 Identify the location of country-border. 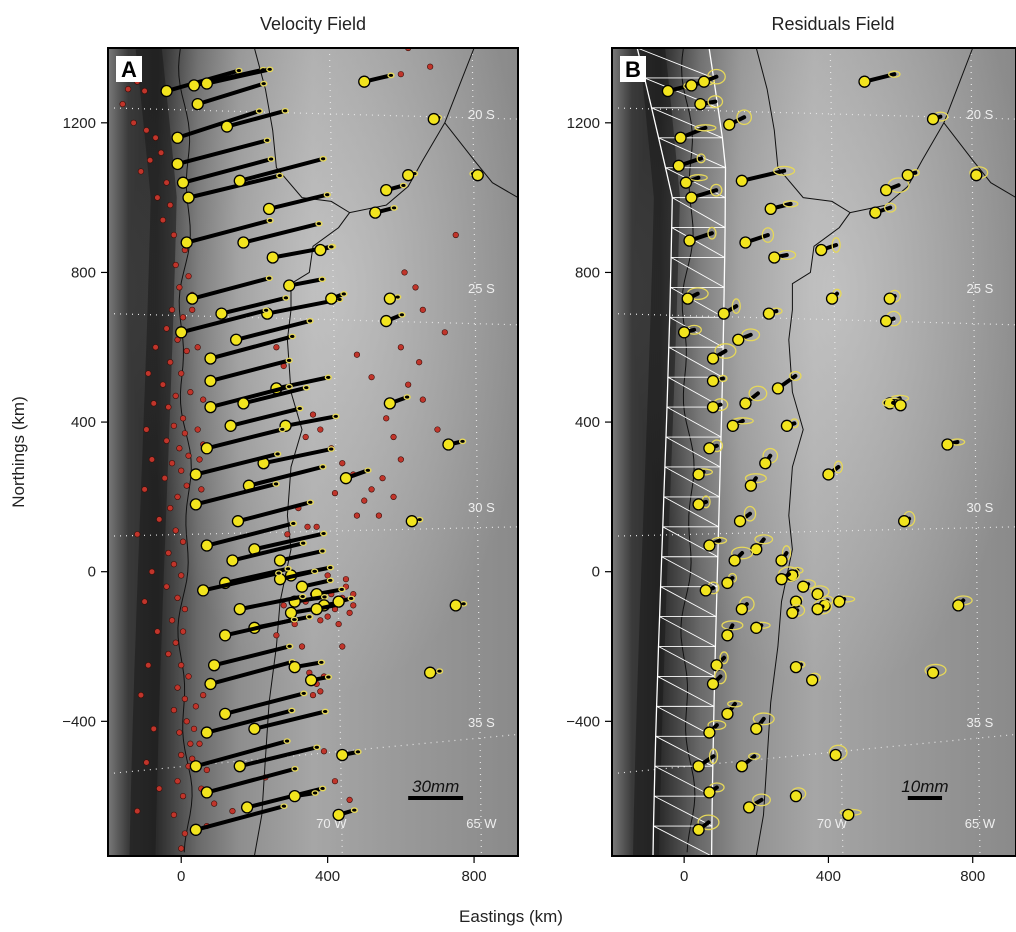
(412, 131).